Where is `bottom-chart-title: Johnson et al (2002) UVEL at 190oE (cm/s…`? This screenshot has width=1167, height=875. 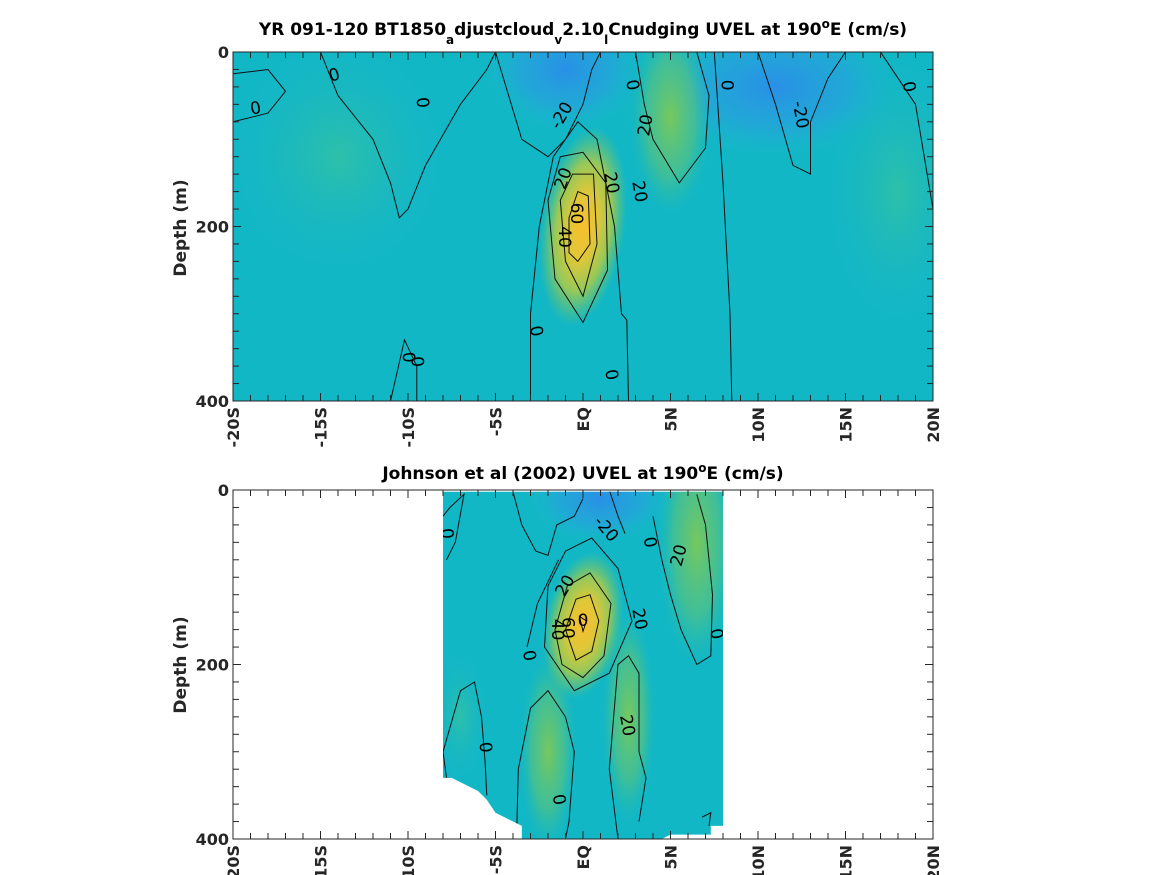
bottom-chart-title: Johnson et al (2002) UVEL at 190oE (cm/s… is located at coordinates (582, 472).